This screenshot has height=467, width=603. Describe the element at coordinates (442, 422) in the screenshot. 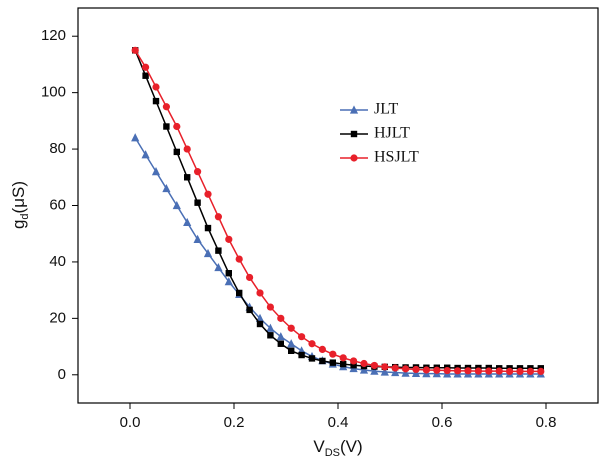

I see `x-tick-label: 0.6` at that location.